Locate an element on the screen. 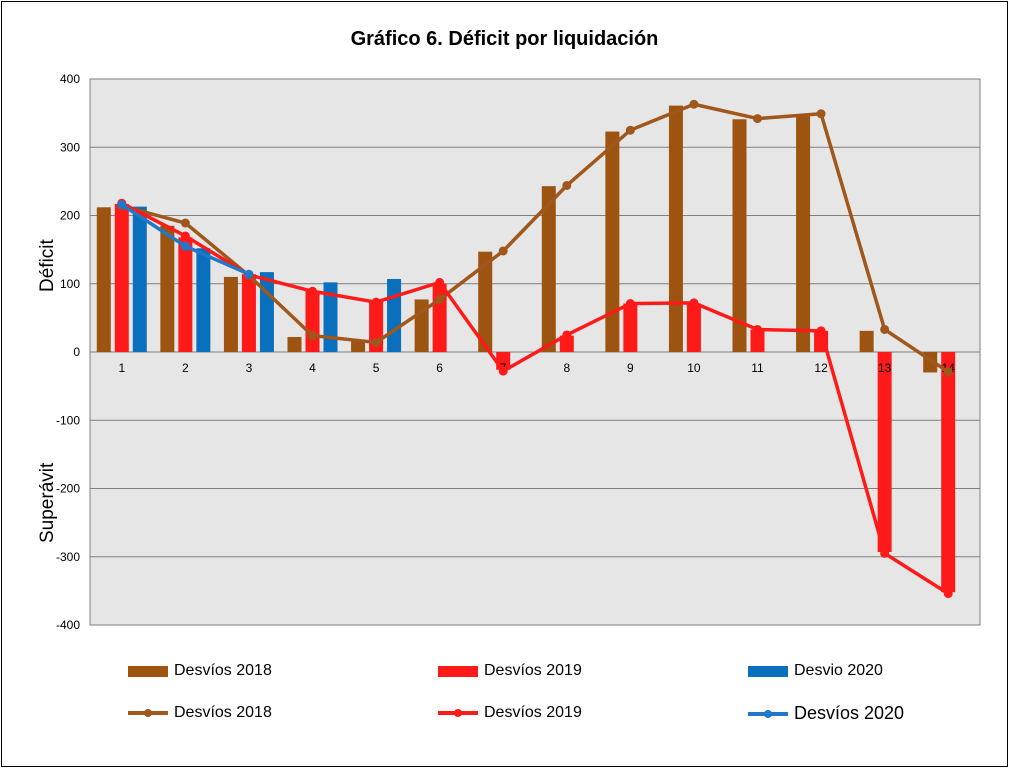 This screenshot has width=1009, height=768. y-tick-label: -300 is located at coordinates (68, 557).